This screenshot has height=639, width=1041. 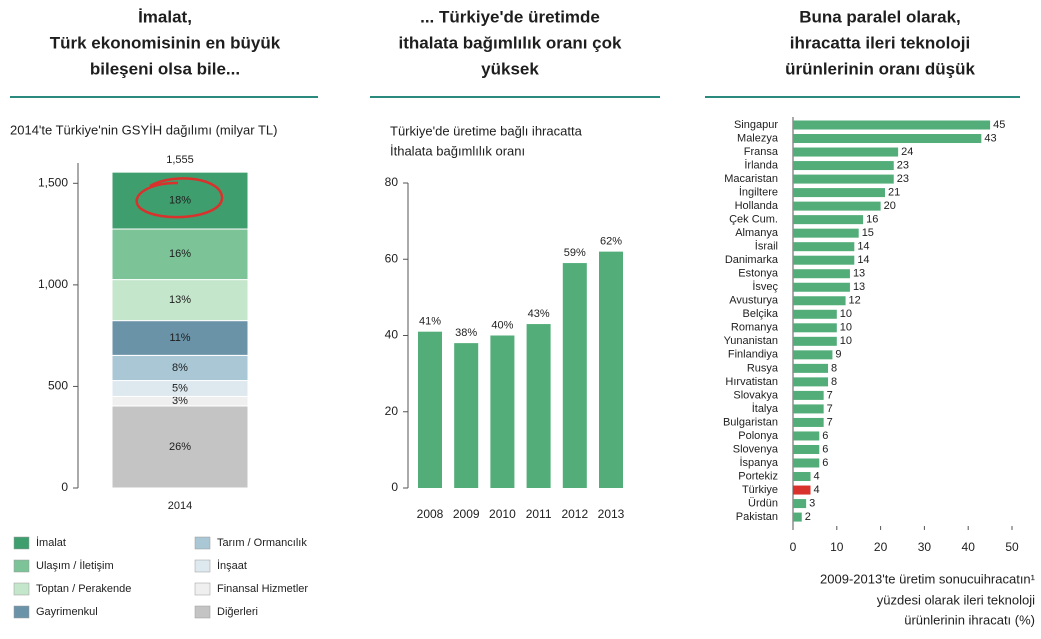 I want to click on x-tick-label: 2010, so click(x=502, y=514).